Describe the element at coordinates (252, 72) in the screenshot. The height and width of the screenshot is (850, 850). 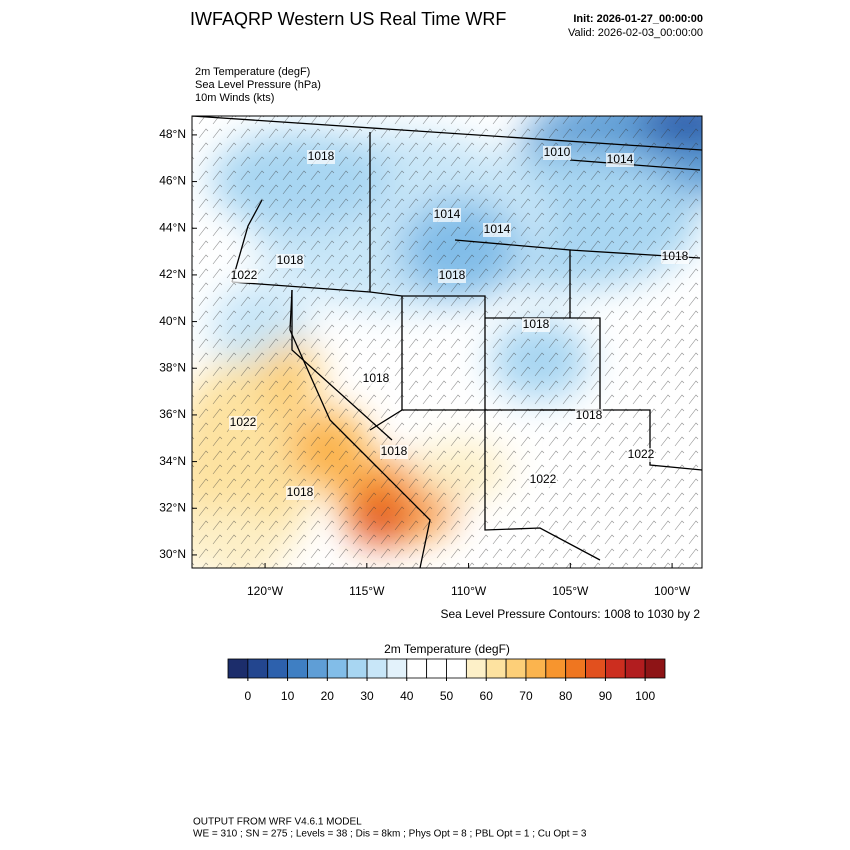
I see `field-label: 2m Temperature (degF)` at that location.